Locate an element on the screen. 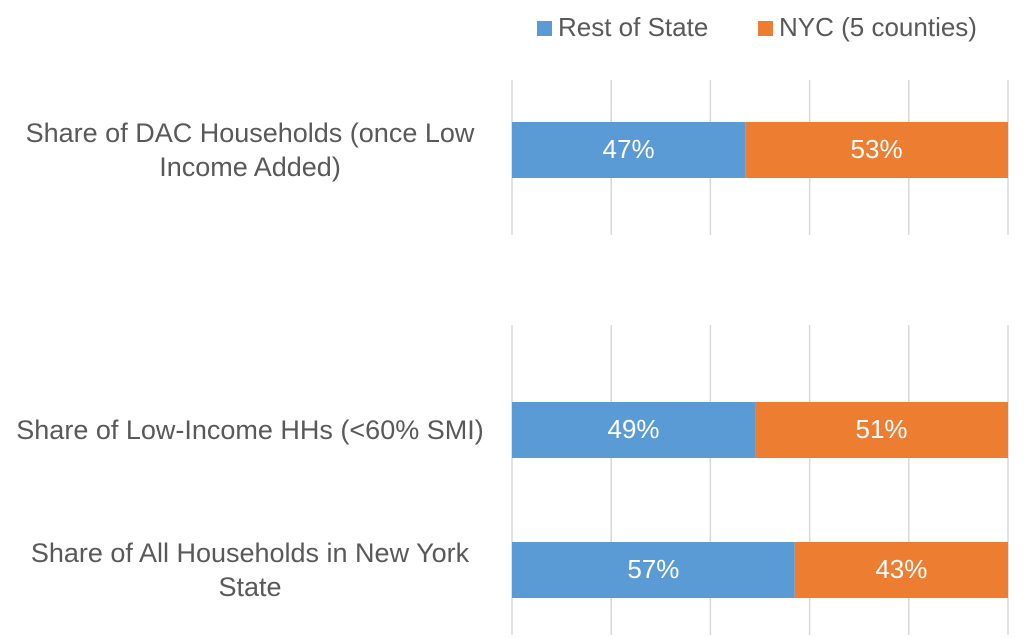 This screenshot has width=1025, height=638. category-label: Share of Low-Income HHs (<60% SMI) is located at coordinates (250, 430).